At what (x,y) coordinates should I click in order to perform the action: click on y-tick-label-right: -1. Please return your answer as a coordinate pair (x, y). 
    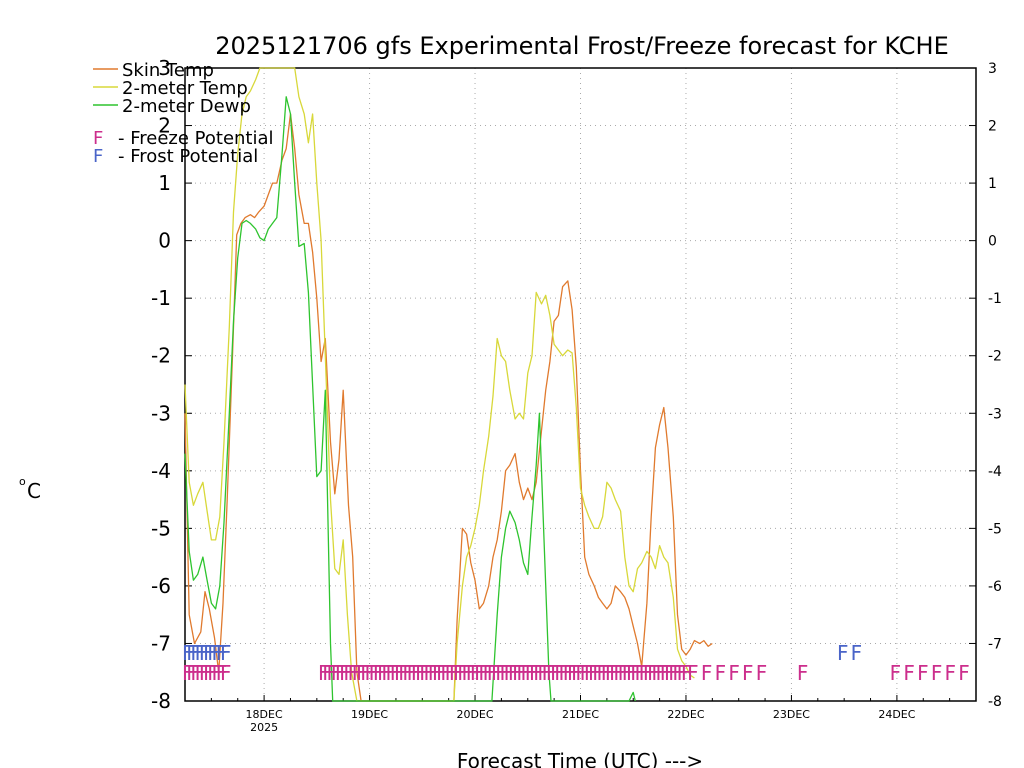
    Looking at the image, I should click on (995, 299).